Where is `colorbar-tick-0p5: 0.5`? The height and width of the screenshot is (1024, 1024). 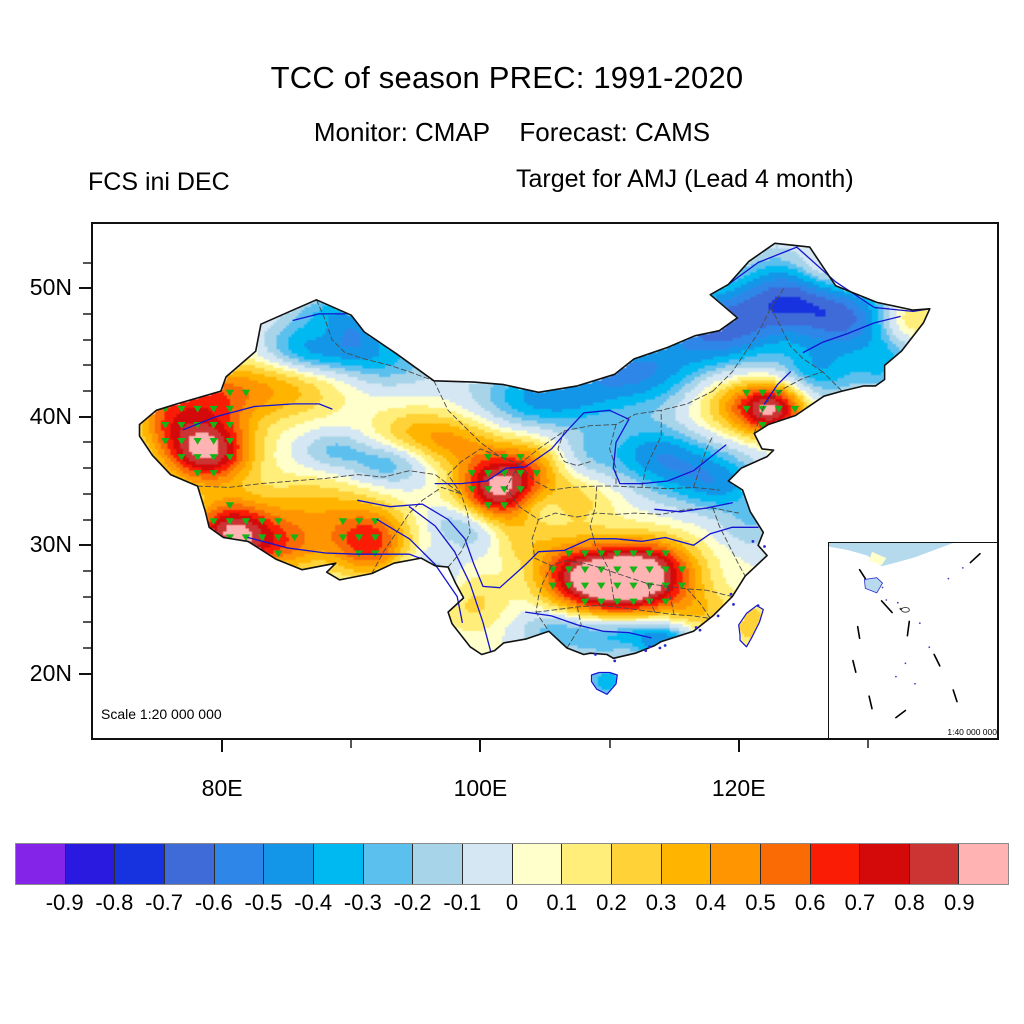
colorbar-tick-0p5: 0.5 is located at coordinates (760, 902).